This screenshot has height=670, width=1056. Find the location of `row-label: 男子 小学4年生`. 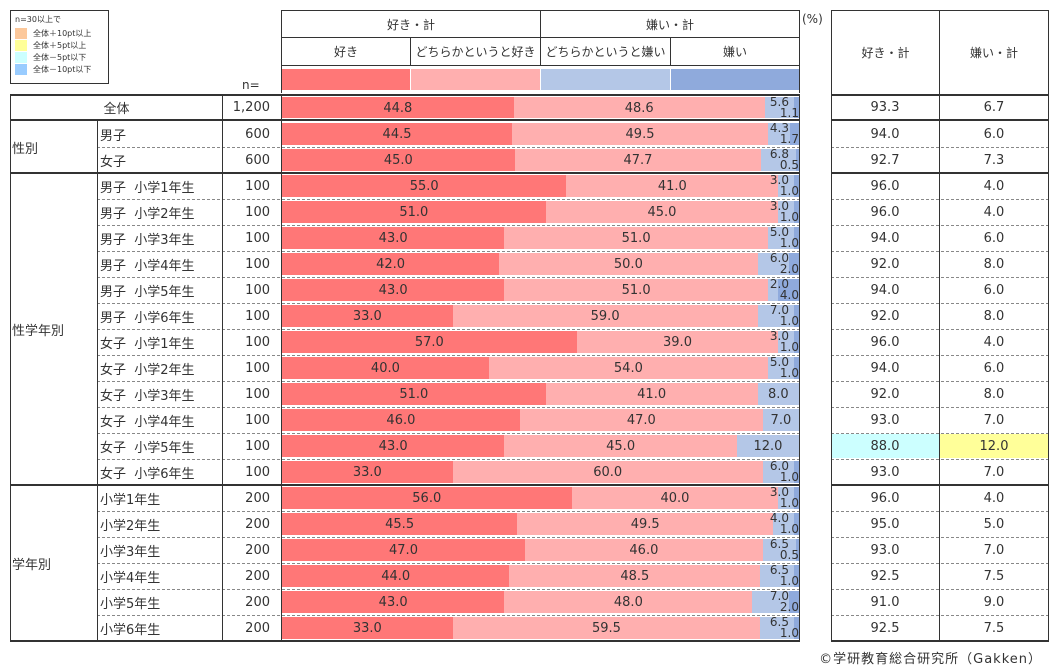

row-label: 男子 小学4年生 is located at coordinates (147, 266).